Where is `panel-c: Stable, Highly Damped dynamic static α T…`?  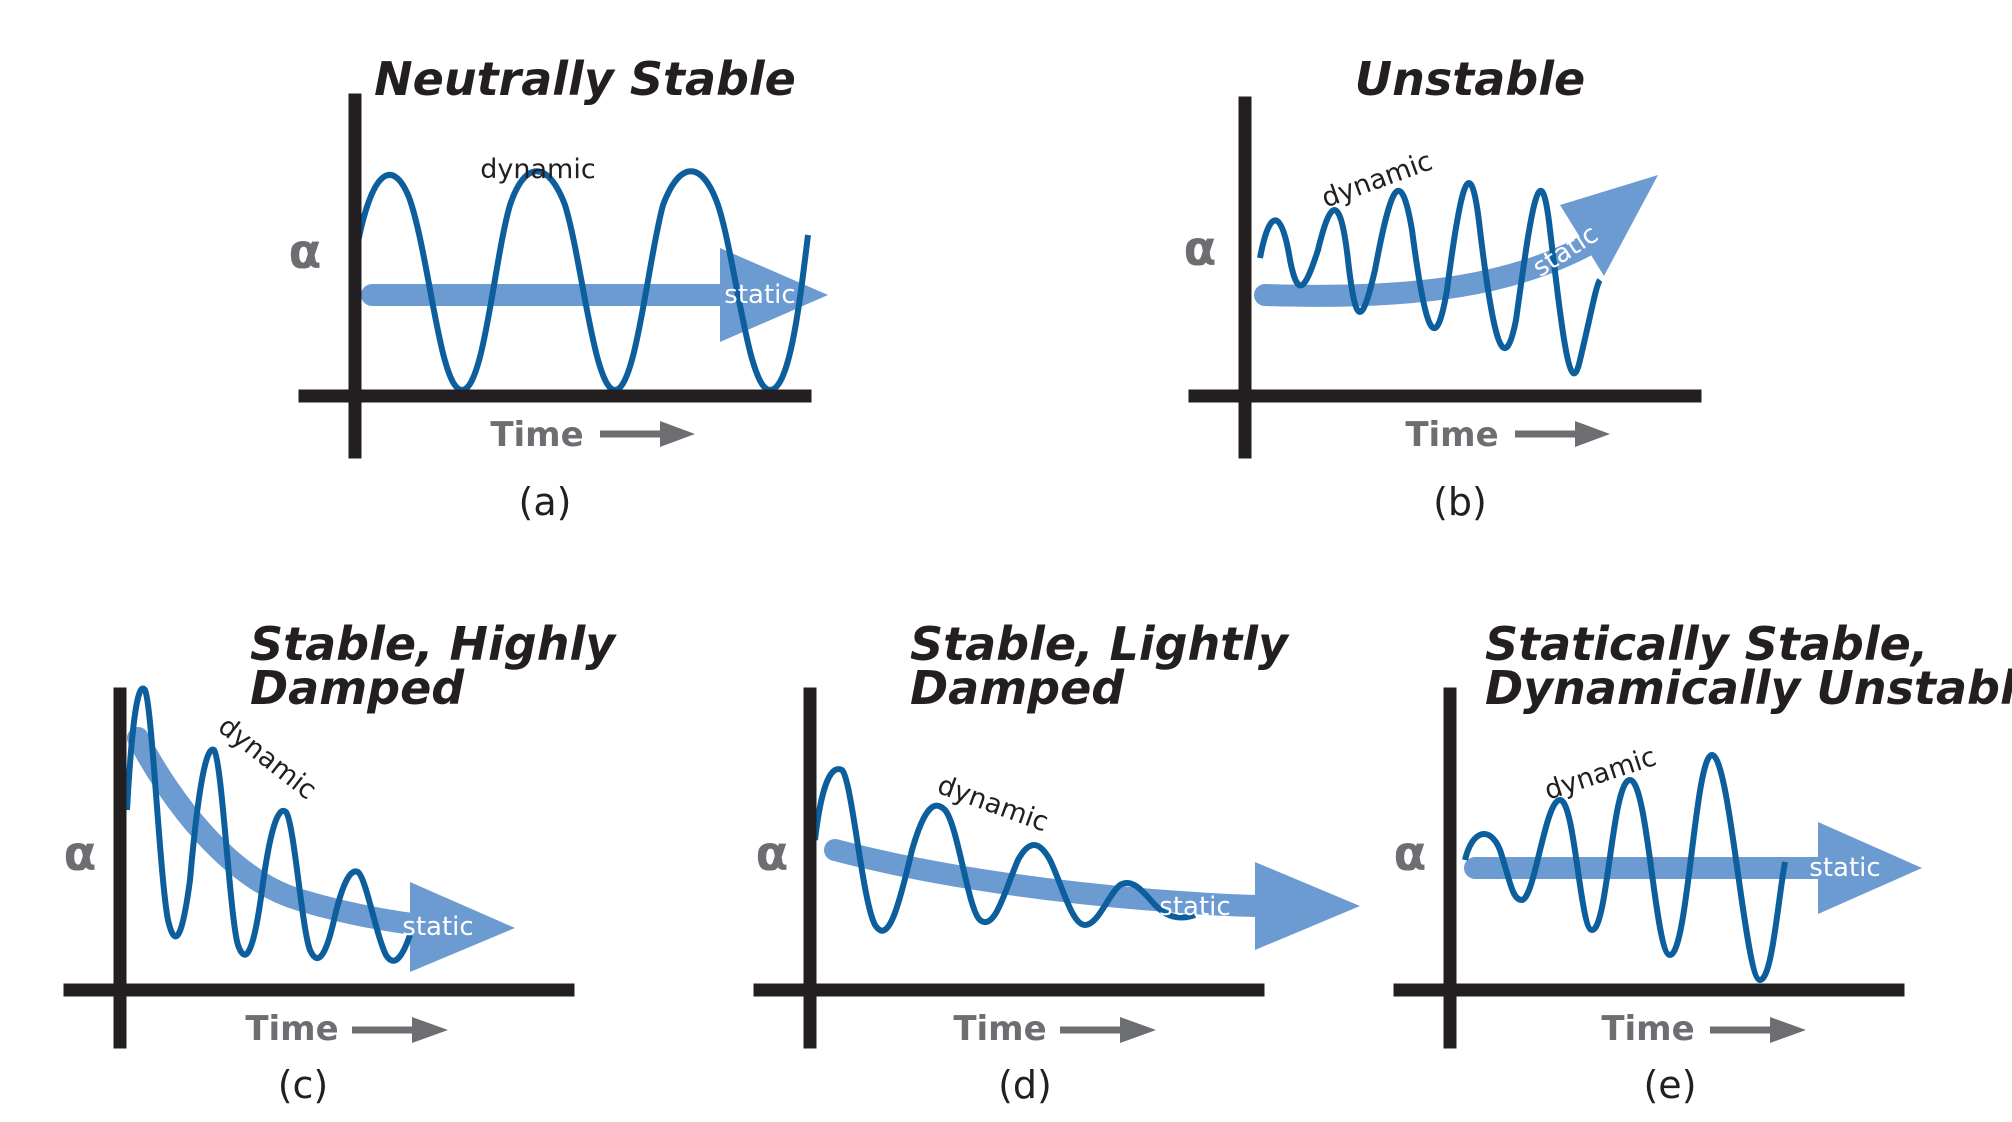
panel-c: Stable, Highly Damped dynamic static α T… is located at coordinates (340, 862).